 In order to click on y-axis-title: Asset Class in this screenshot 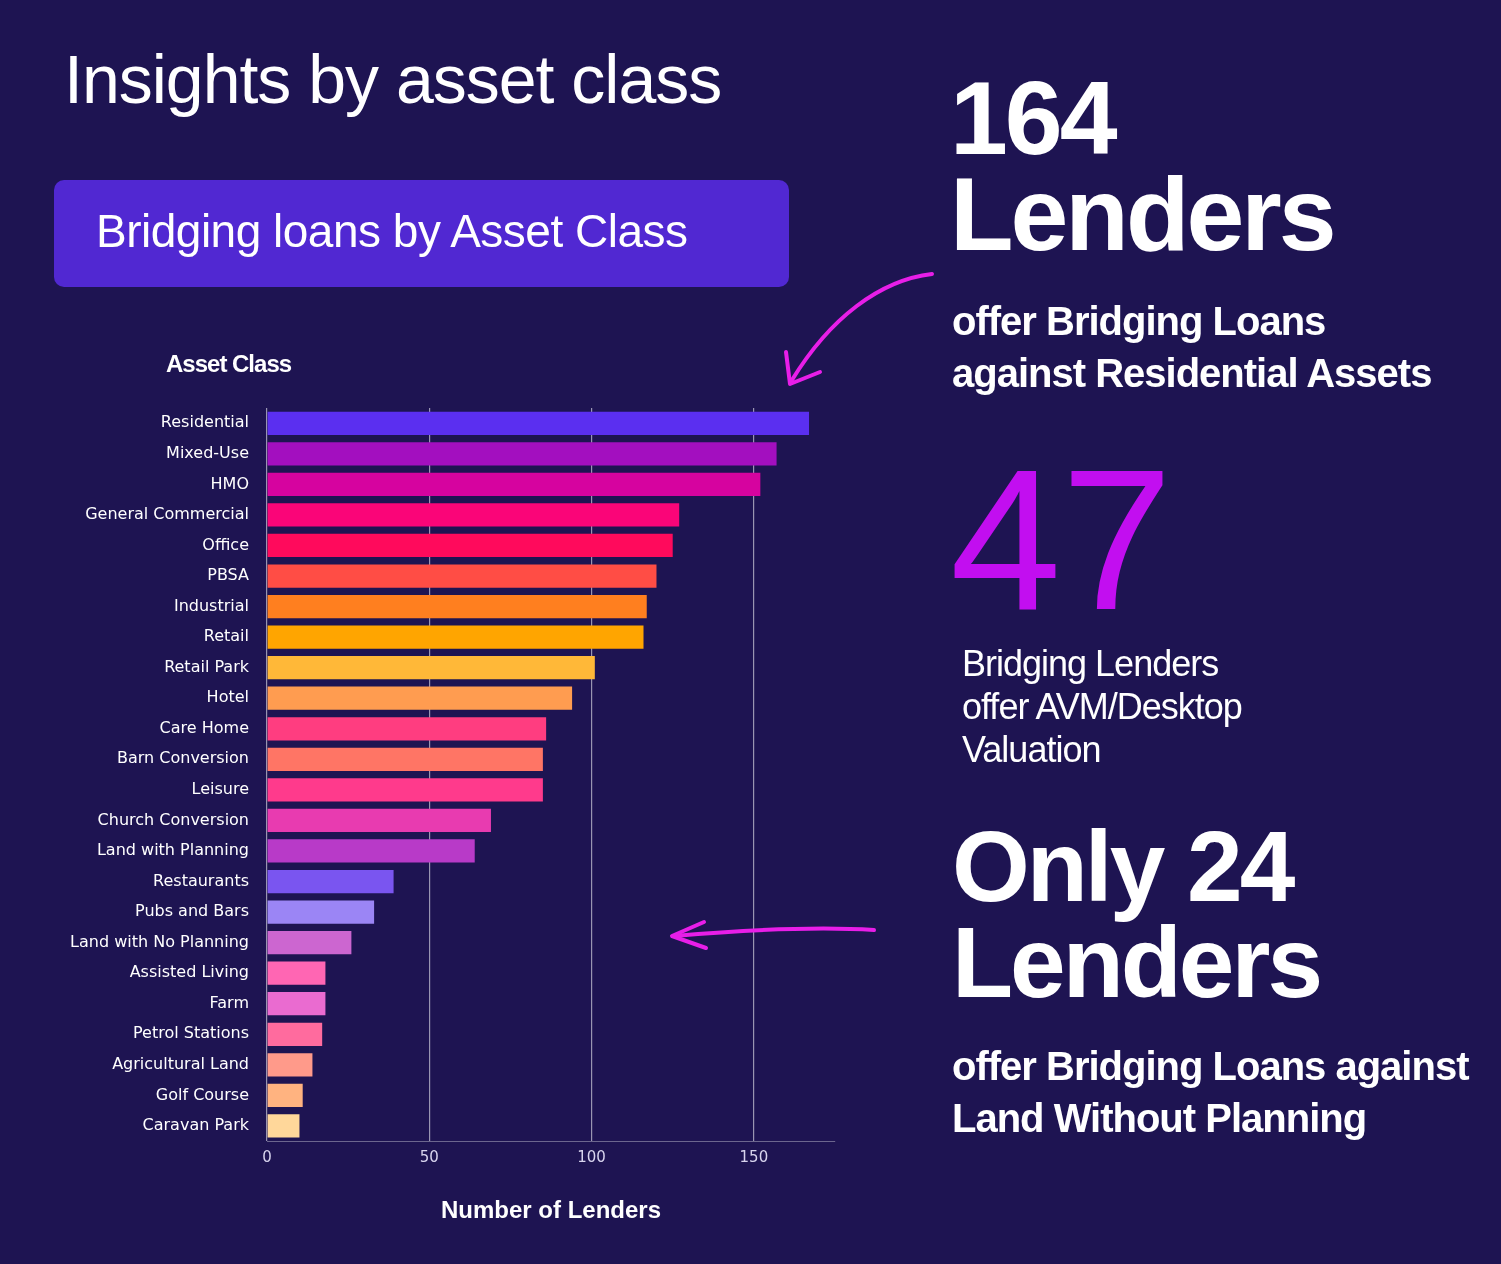, I will do `click(229, 364)`.